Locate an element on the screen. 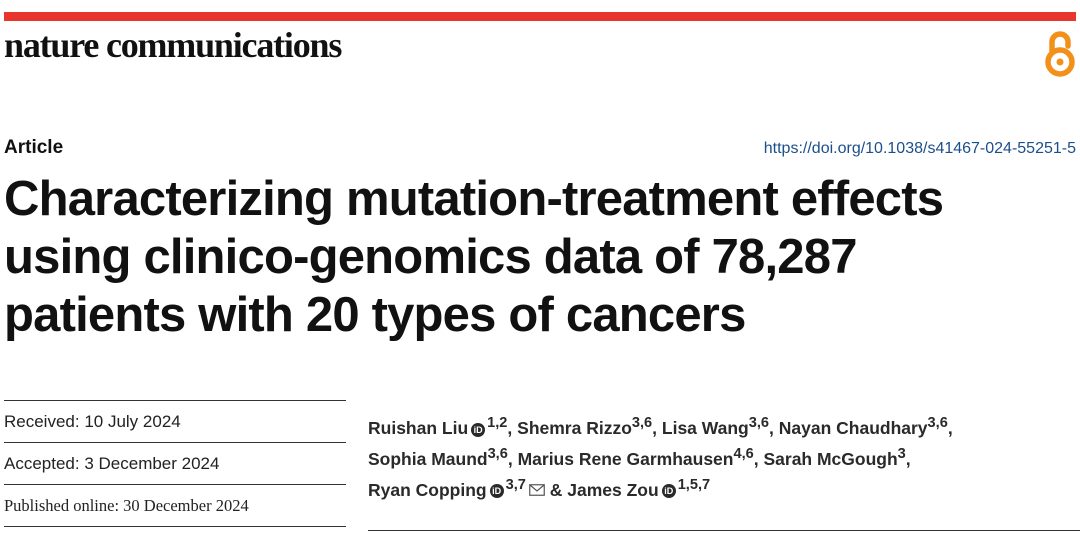 This screenshot has height=535, width=1080. journal-accent-bar is located at coordinates (540, 16).